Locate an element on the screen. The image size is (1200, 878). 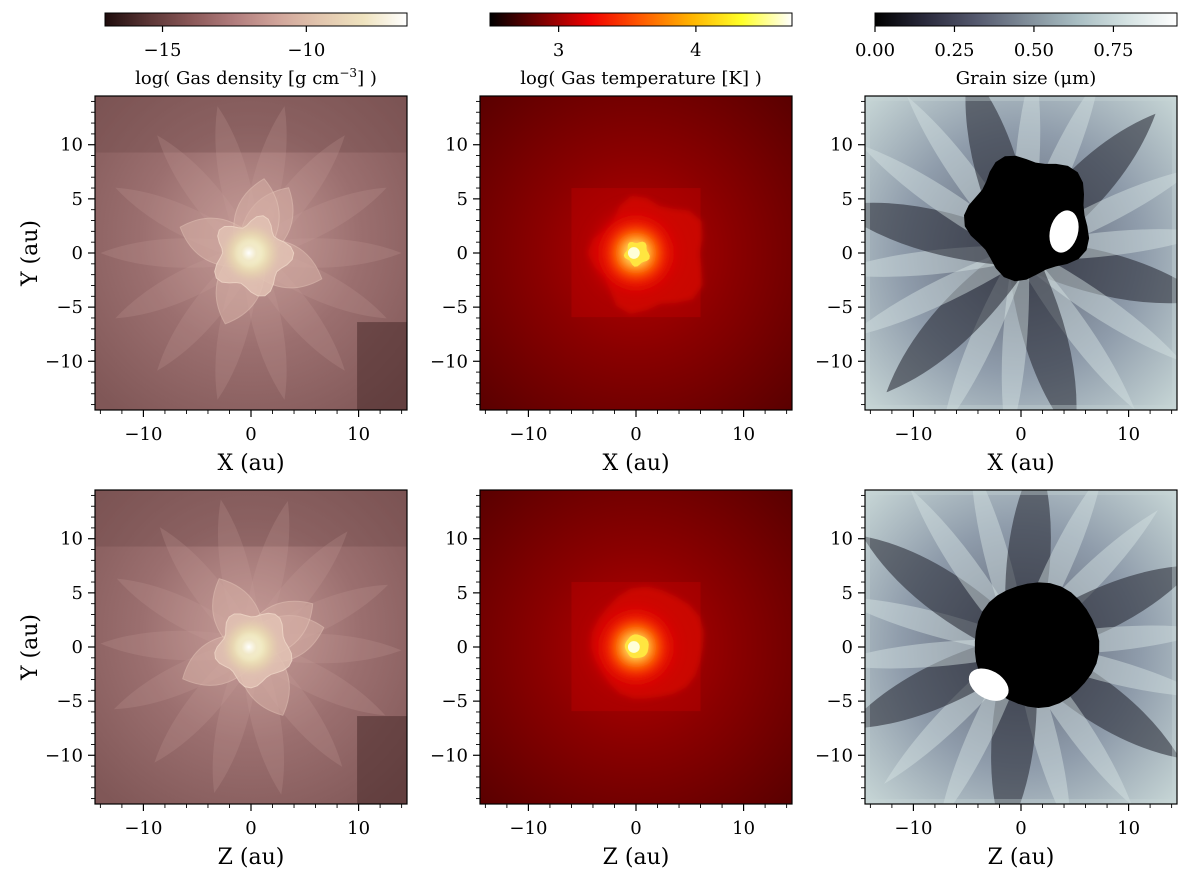
colorbar-tick-label: 4 is located at coordinates (695, 50).